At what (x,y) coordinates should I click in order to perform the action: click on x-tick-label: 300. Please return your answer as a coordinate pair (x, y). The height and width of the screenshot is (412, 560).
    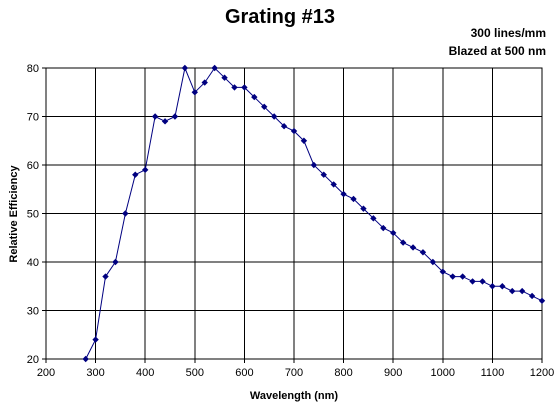
    Looking at the image, I should click on (95, 373).